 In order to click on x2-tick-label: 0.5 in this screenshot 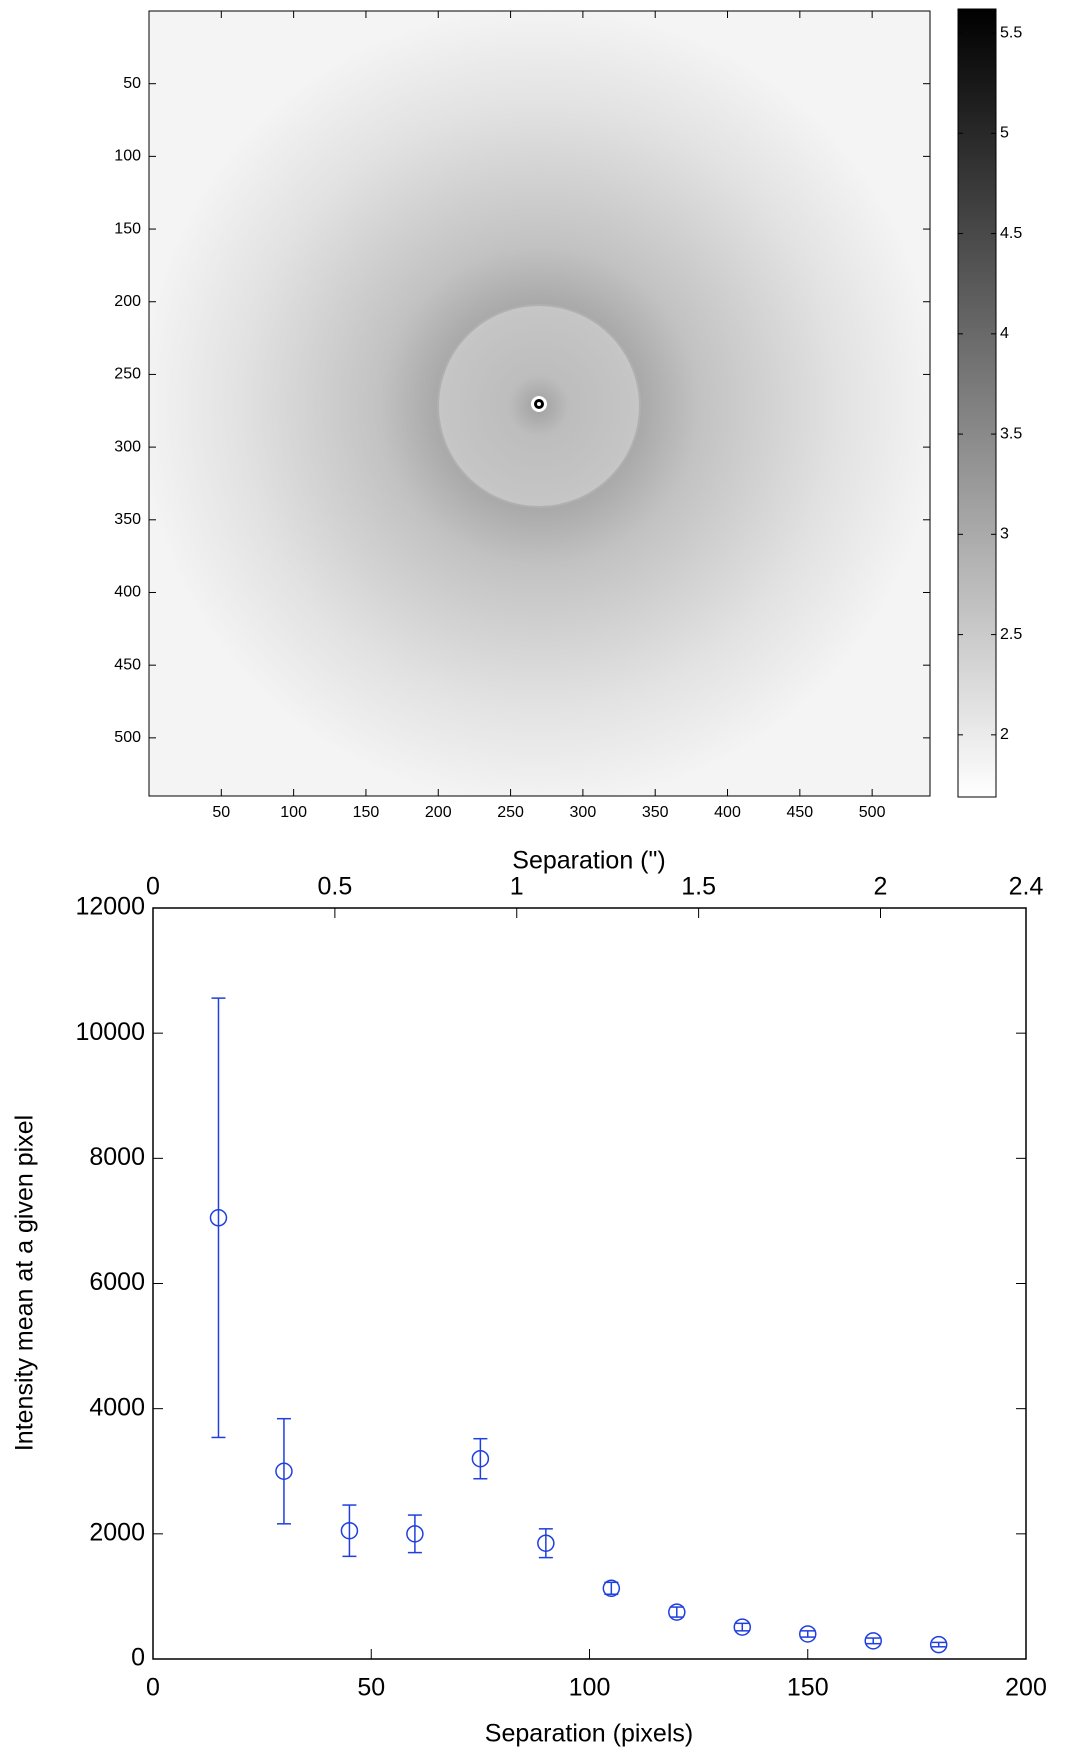, I will do `click(334, 887)`.